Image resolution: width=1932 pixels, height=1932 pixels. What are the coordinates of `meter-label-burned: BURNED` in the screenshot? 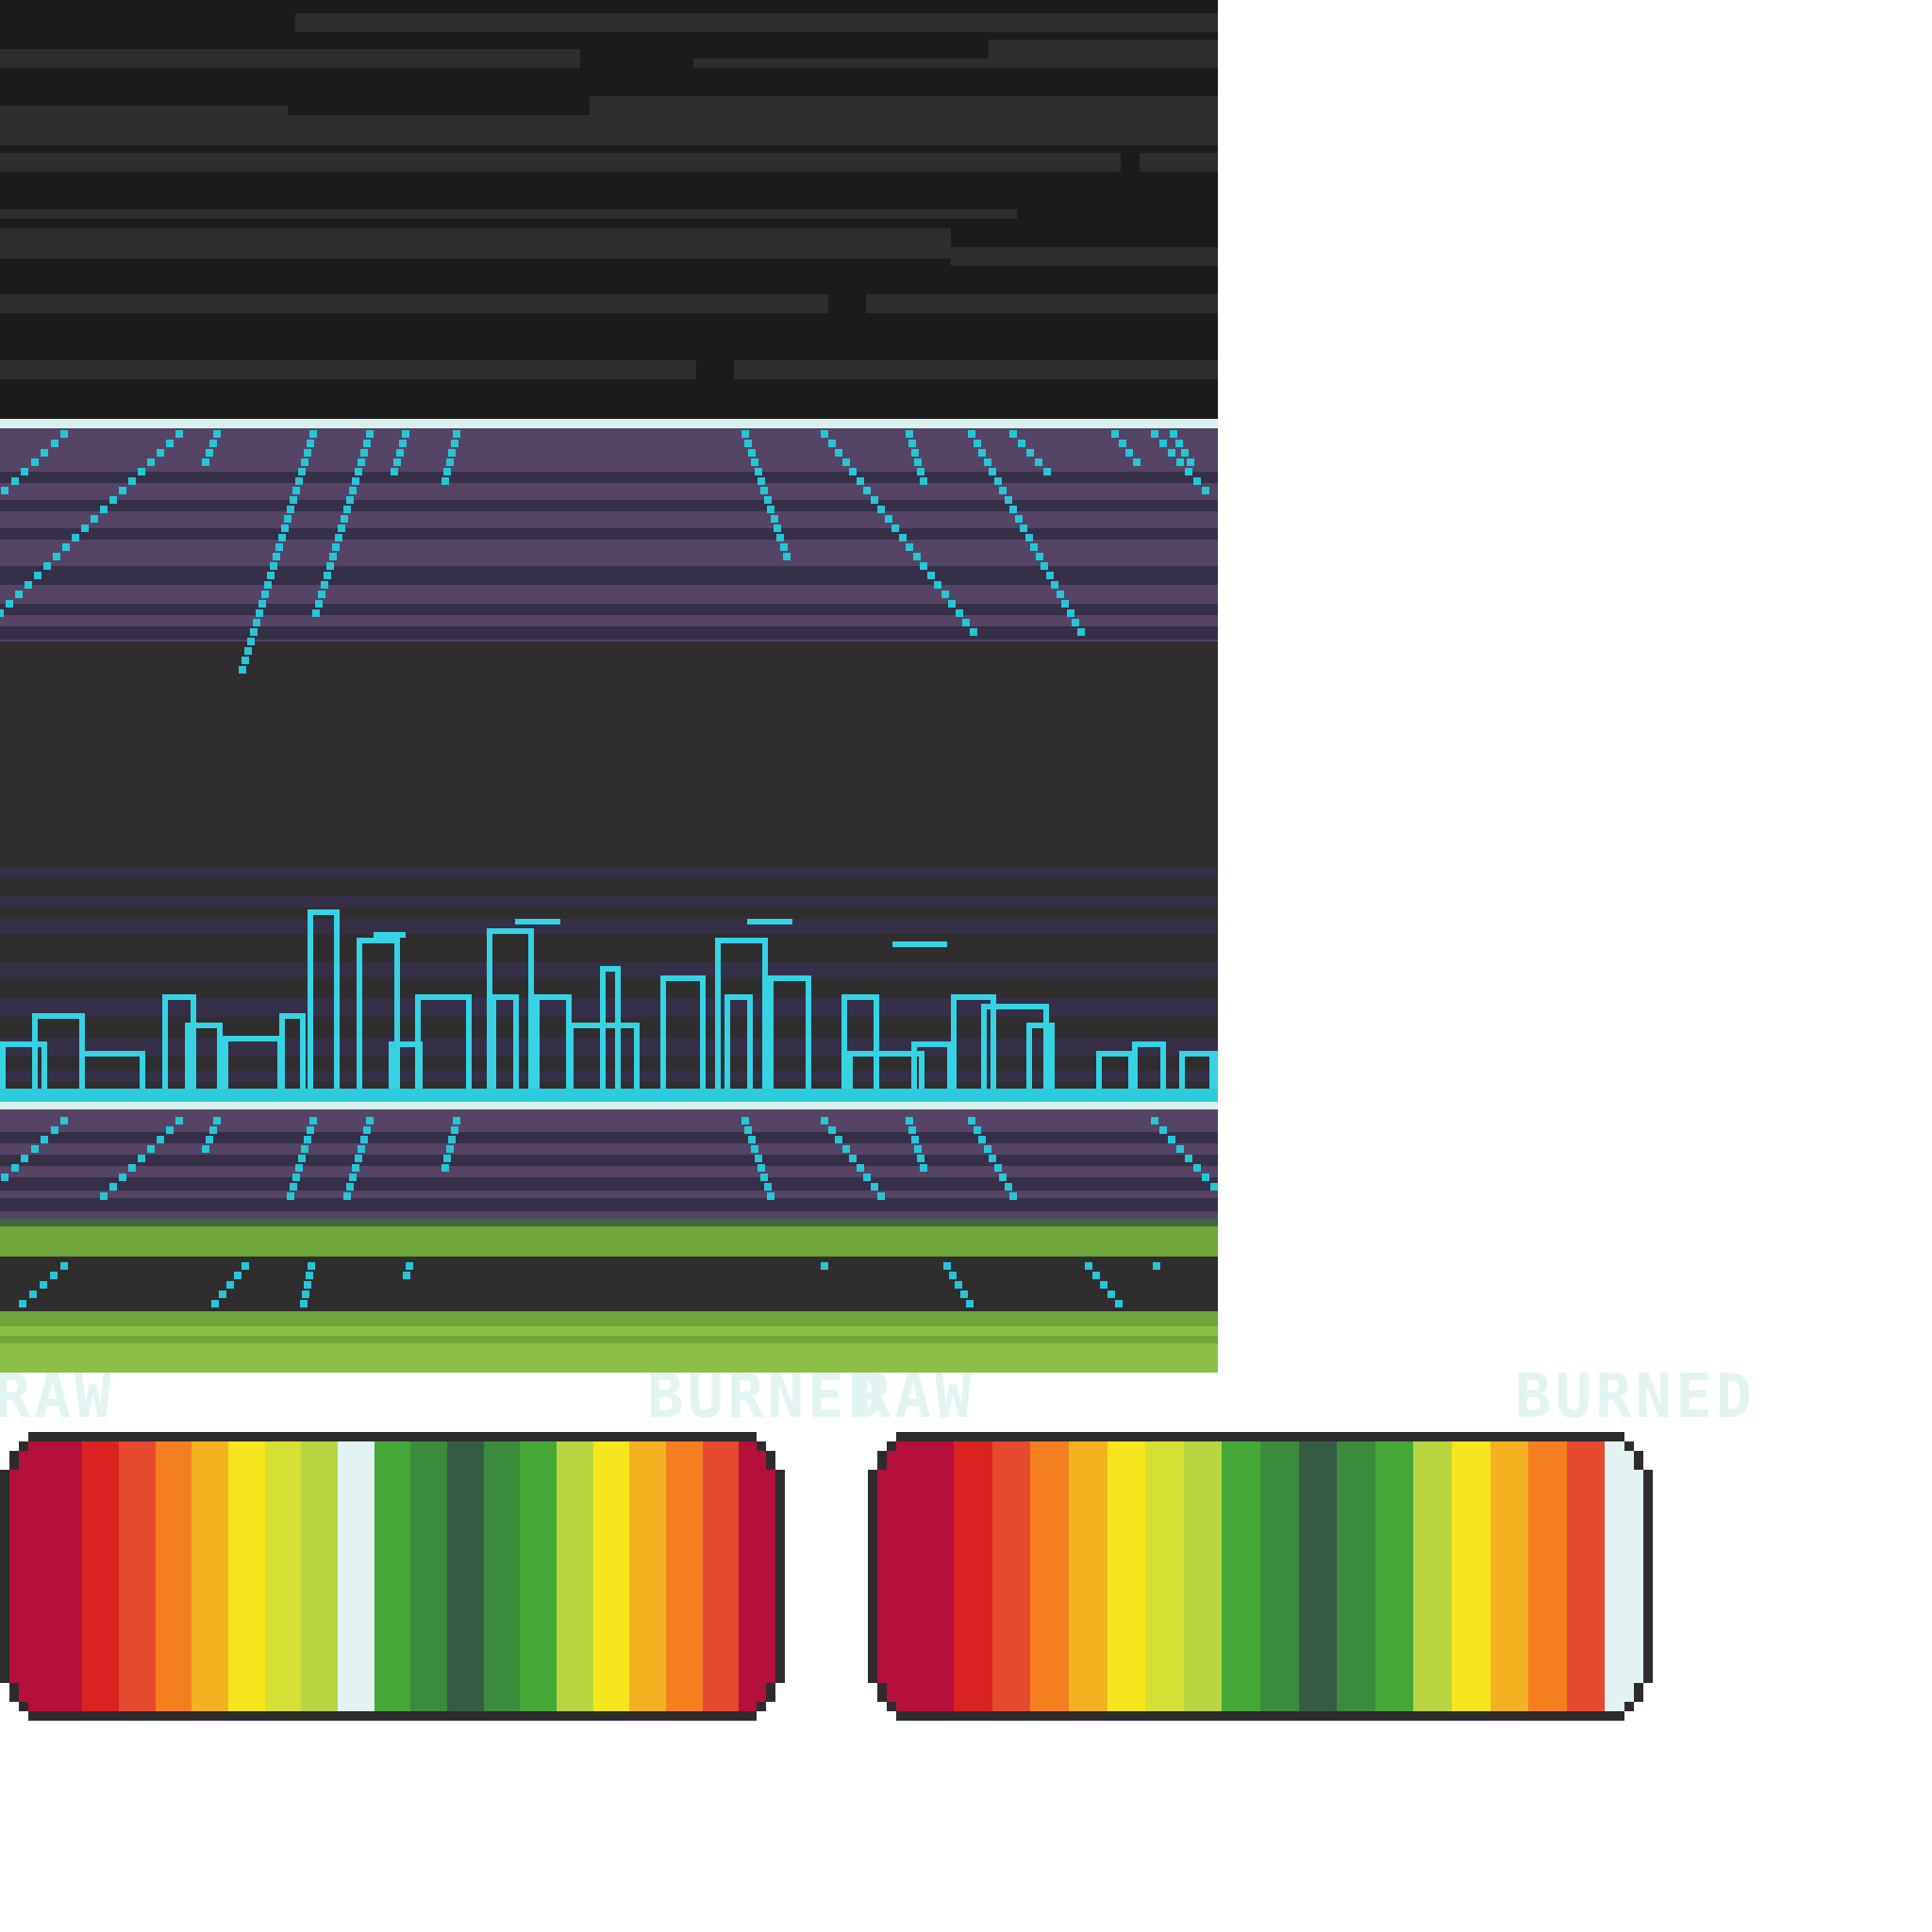 It's located at (768, 1397).